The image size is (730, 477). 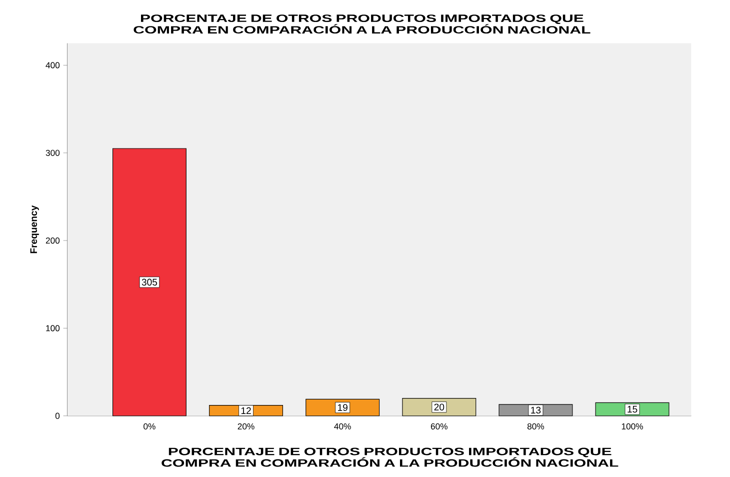 I want to click on data-label: 19, so click(x=343, y=408).